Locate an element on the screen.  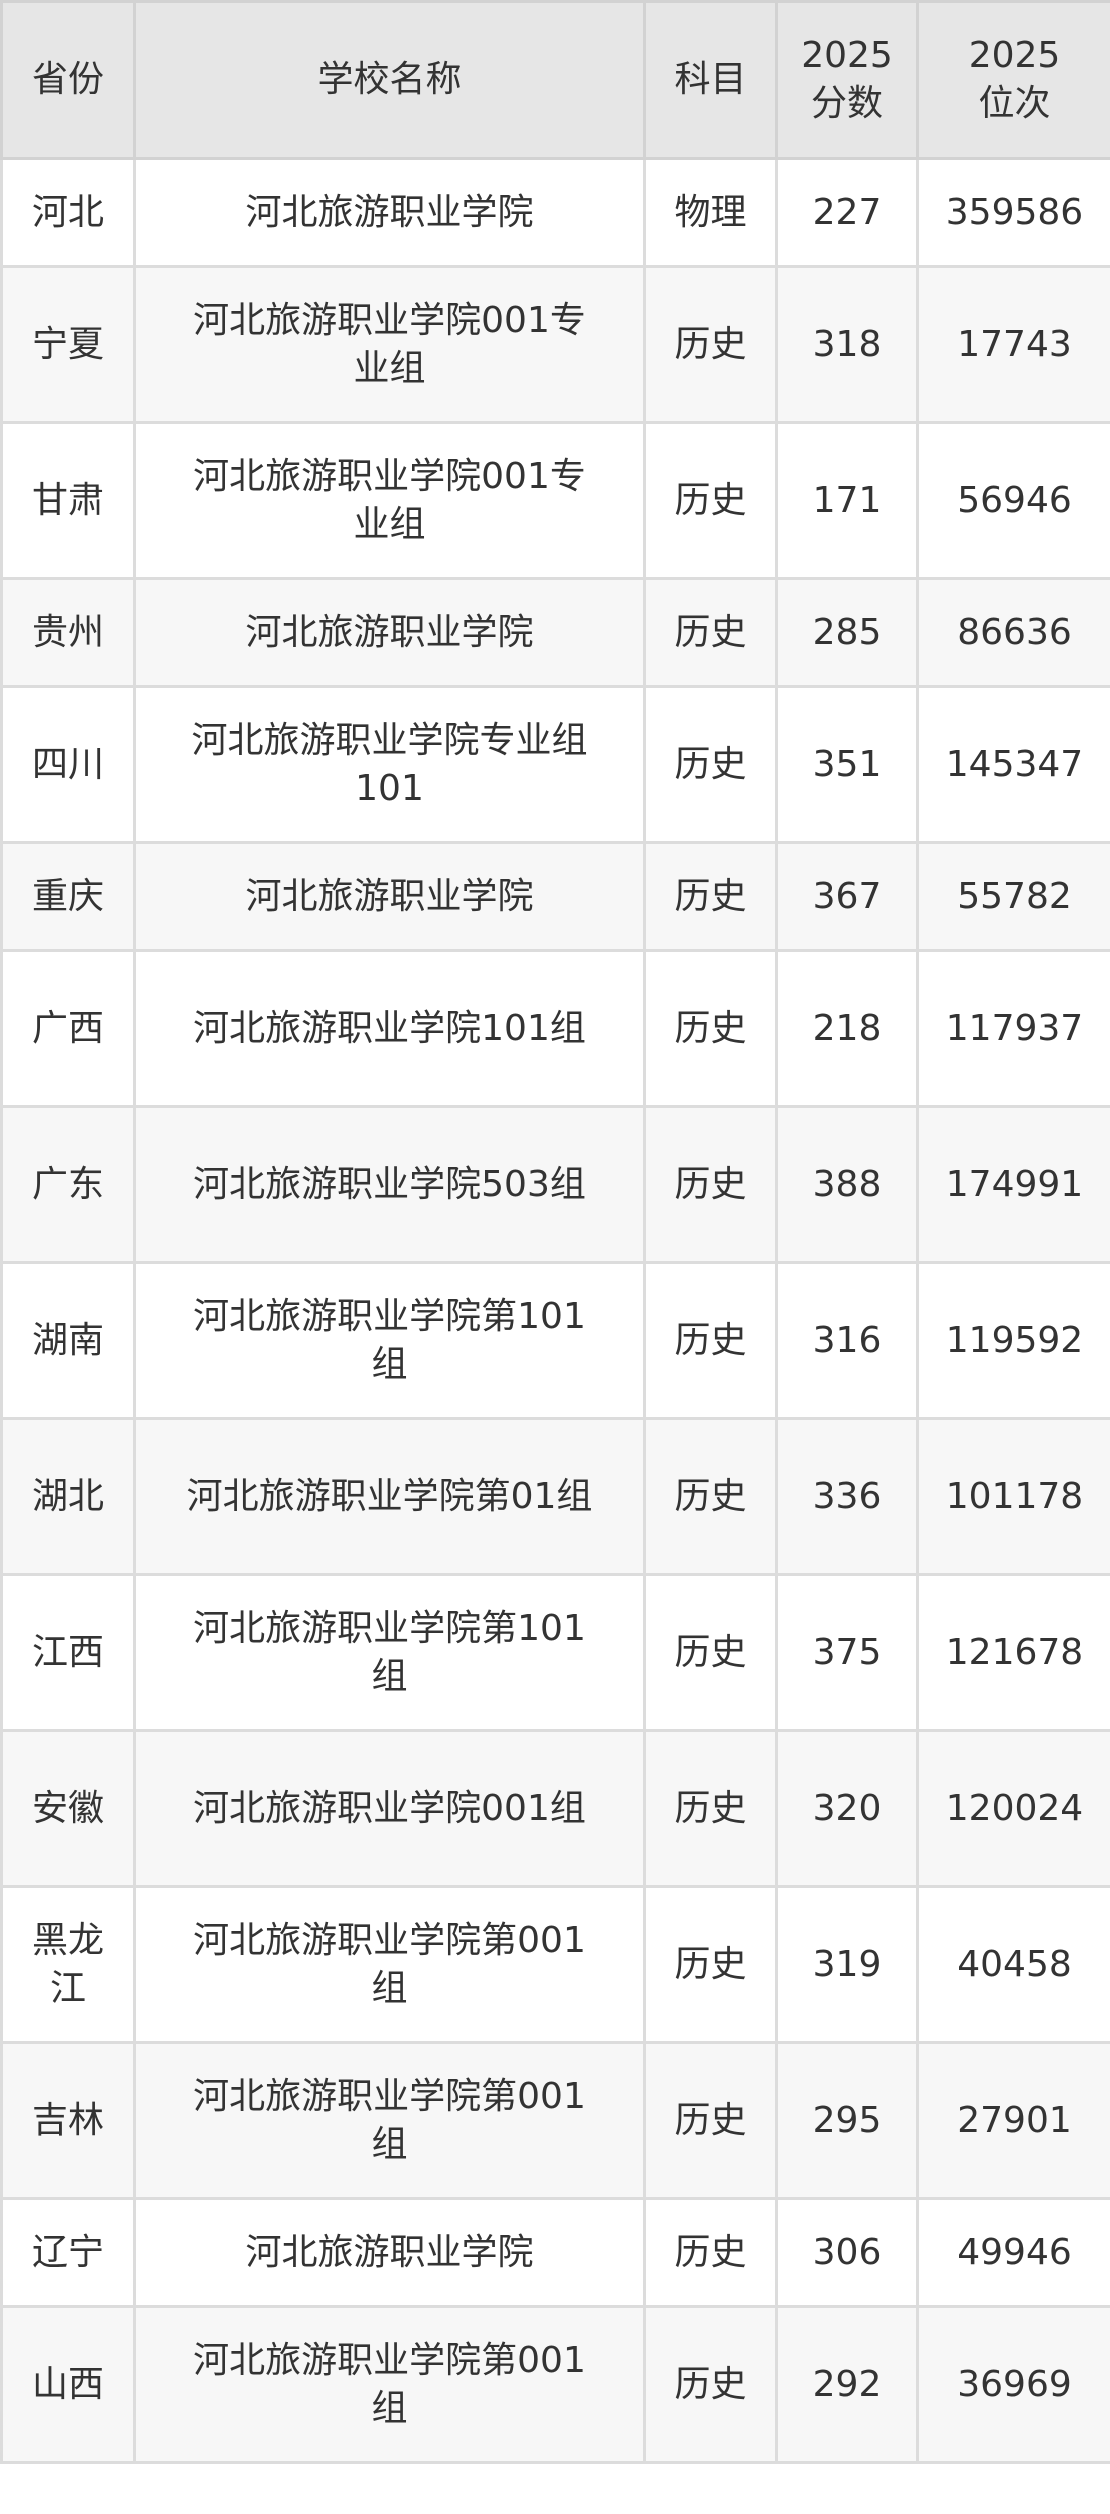
score-cell: 367 is located at coordinates (847, 896).